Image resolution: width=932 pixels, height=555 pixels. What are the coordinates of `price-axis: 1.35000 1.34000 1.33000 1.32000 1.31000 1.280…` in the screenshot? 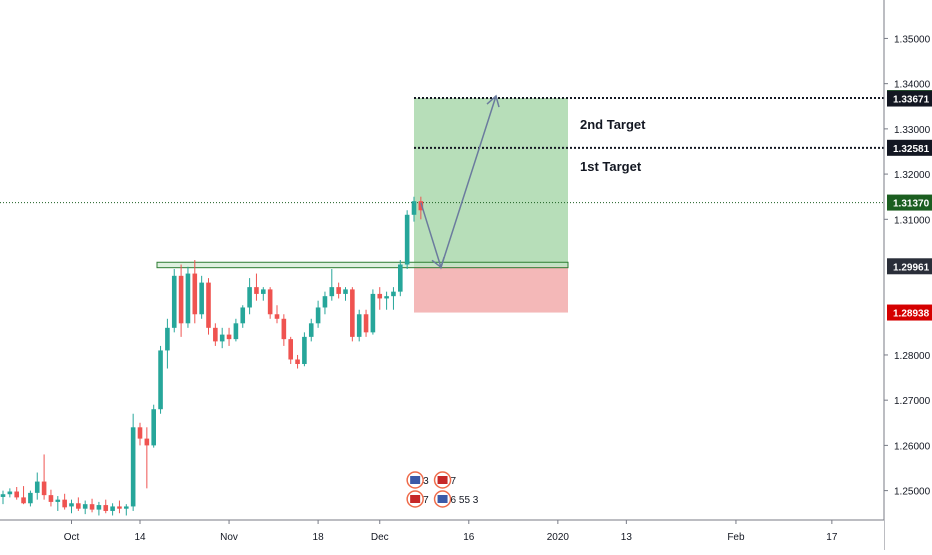 It's located at (907, 275).